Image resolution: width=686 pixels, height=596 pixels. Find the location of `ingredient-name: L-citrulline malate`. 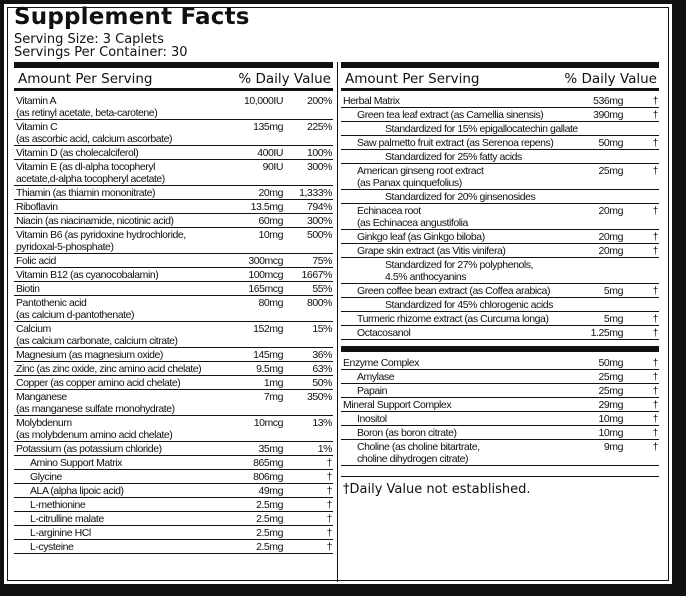

ingredient-name: L-citrulline malate is located at coordinates (120, 519).